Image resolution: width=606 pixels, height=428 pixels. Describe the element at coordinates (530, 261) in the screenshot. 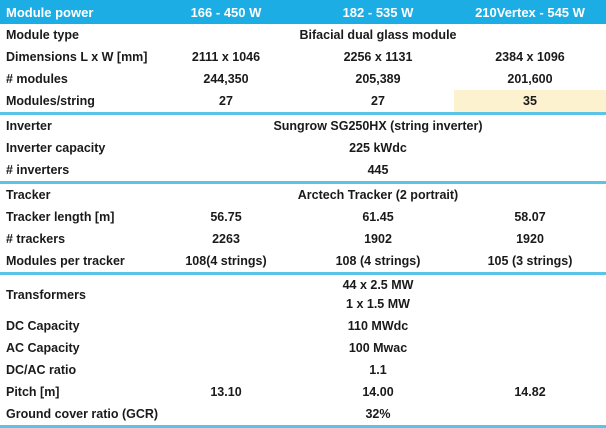

I see `cell-value: 105 (3 strings)` at that location.